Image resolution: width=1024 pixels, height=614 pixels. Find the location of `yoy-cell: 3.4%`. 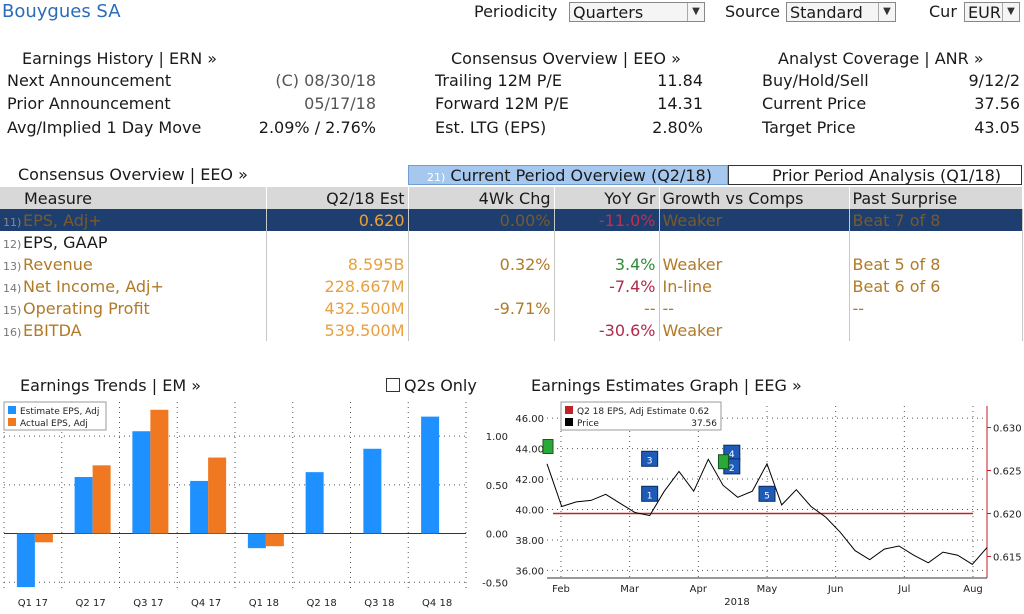

yoy-cell: 3.4% is located at coordinates (607, 264).